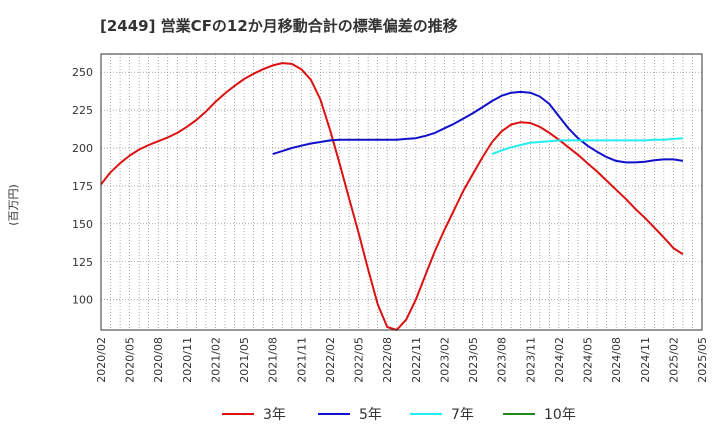 The width and height of the screenshot is (720, 440). Describe the element at coordinates (215, 360) in the screenshot. I see `x-tick-label: 2021/02` at that location.